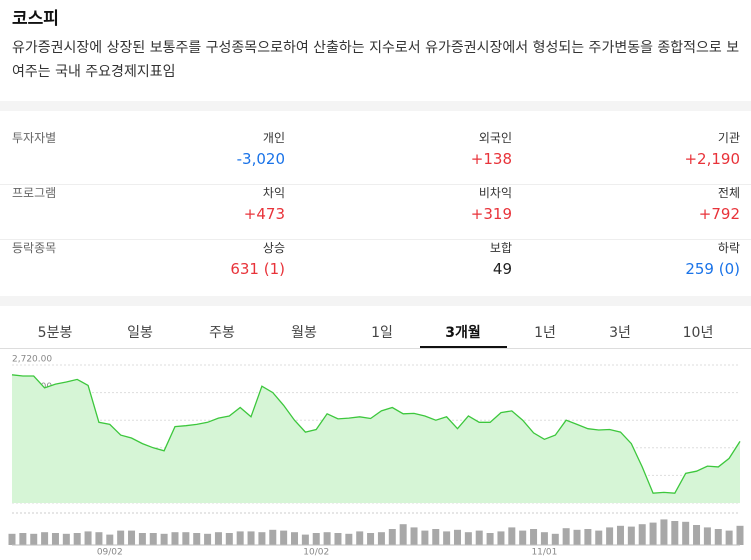 Image resolution: width=751 pixels, height=560 pixels. What do you see at coordinates (698, 333) in the screenshot?
I see `tab: 10년` at bounding box center [698, 333].